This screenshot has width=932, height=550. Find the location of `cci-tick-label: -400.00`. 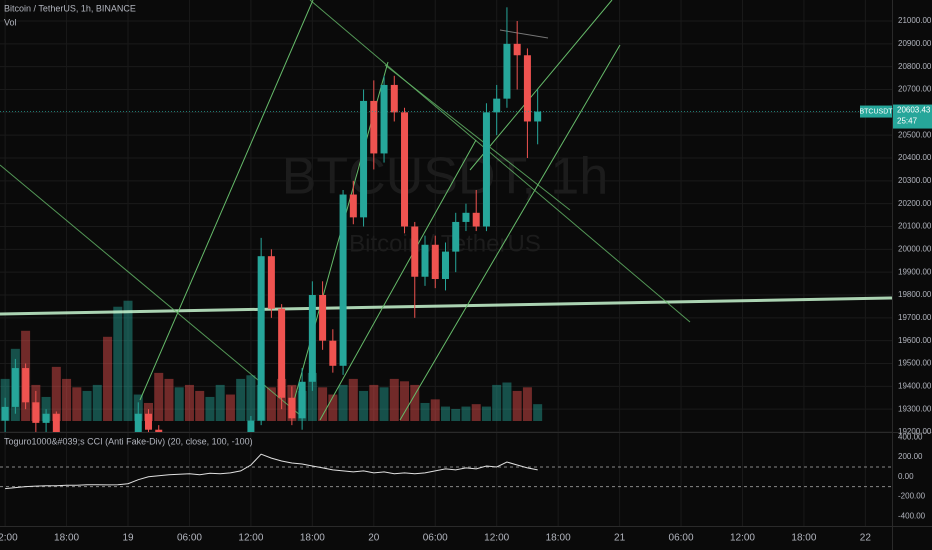

cci-tick-label: -400.00 is located at coordinates (912, 515).